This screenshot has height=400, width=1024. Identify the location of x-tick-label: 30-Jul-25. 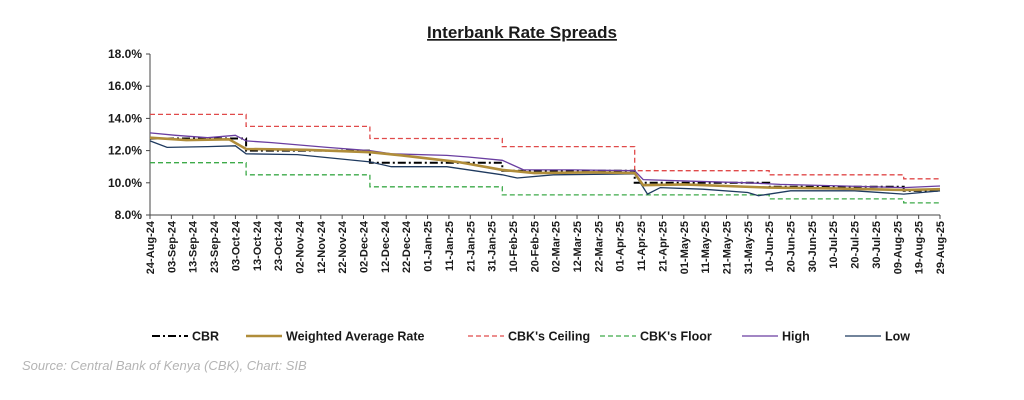
(877, 245).